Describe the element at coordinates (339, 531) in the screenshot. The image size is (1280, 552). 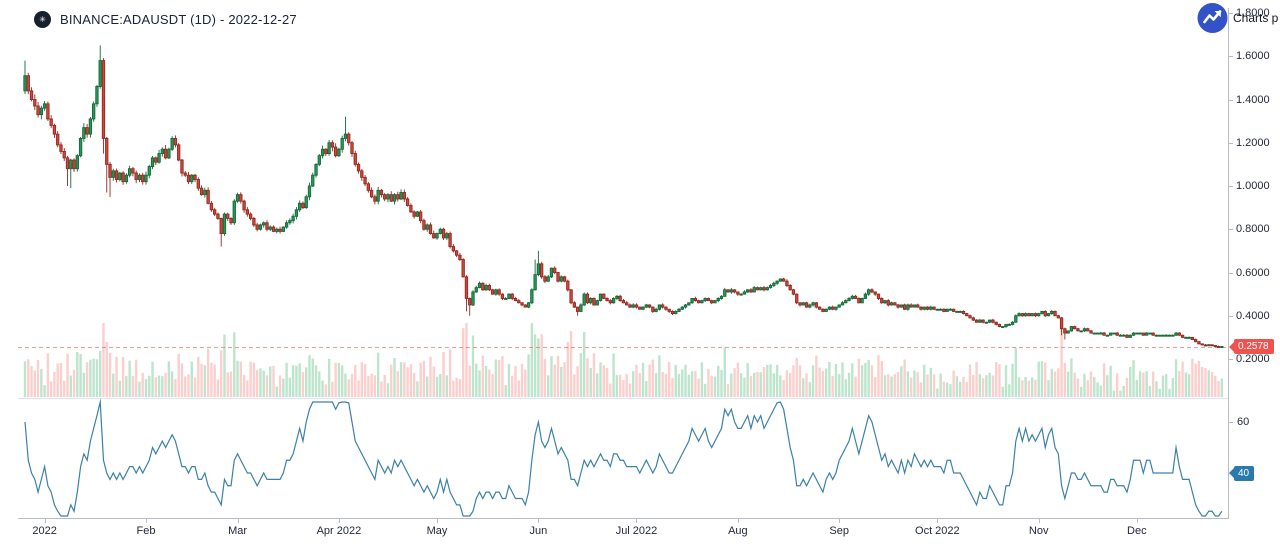
I see `time-tick-label: Apr 2022` at that location.